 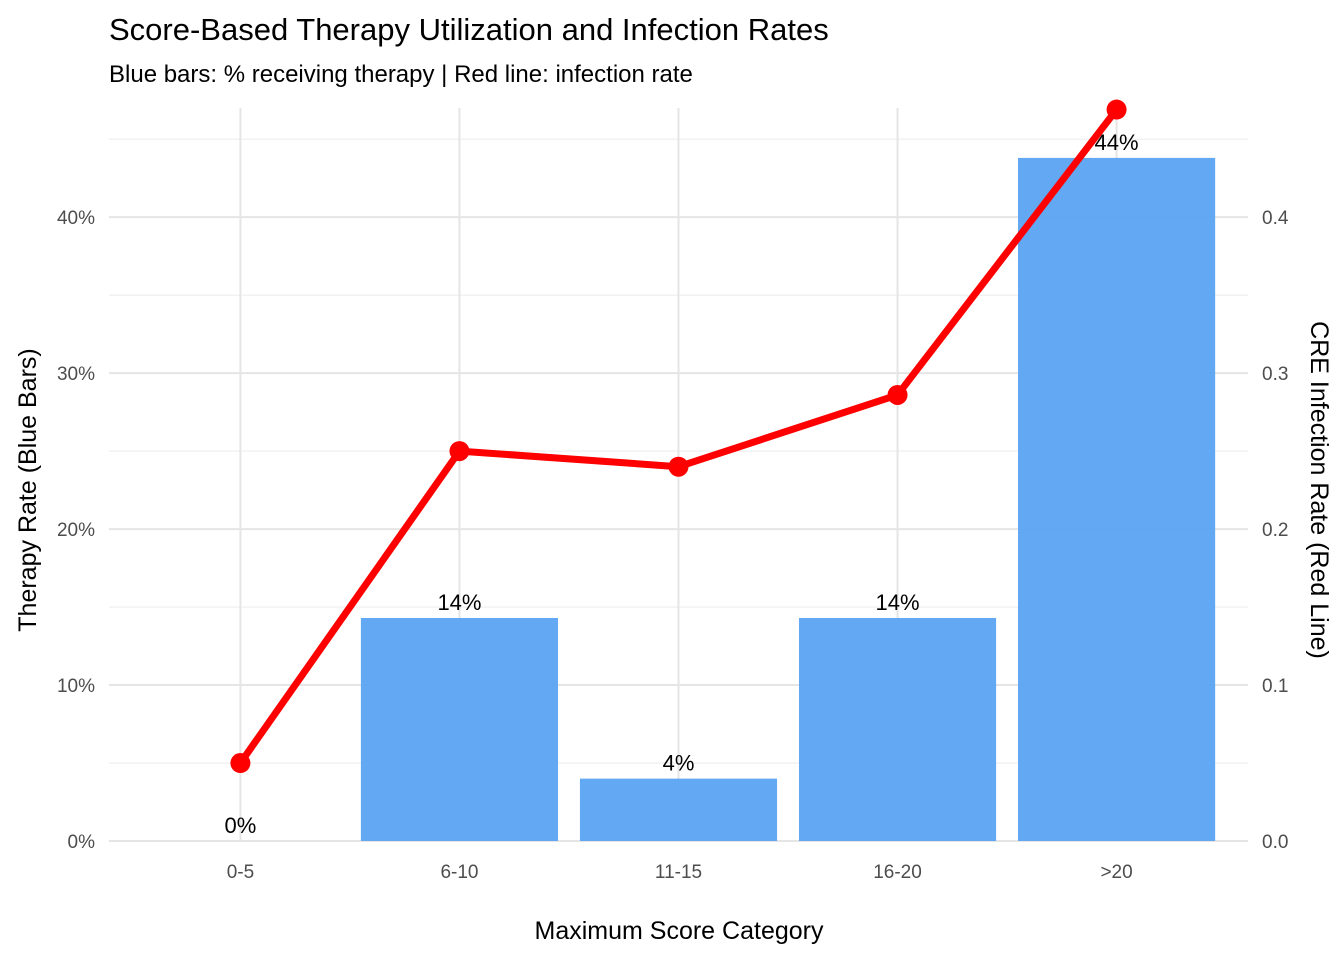 What do you see at coordinates (1275, 218) in the screenshot?
I see `y2-tick-label: 0.4` at bounding box center [1275, 218].